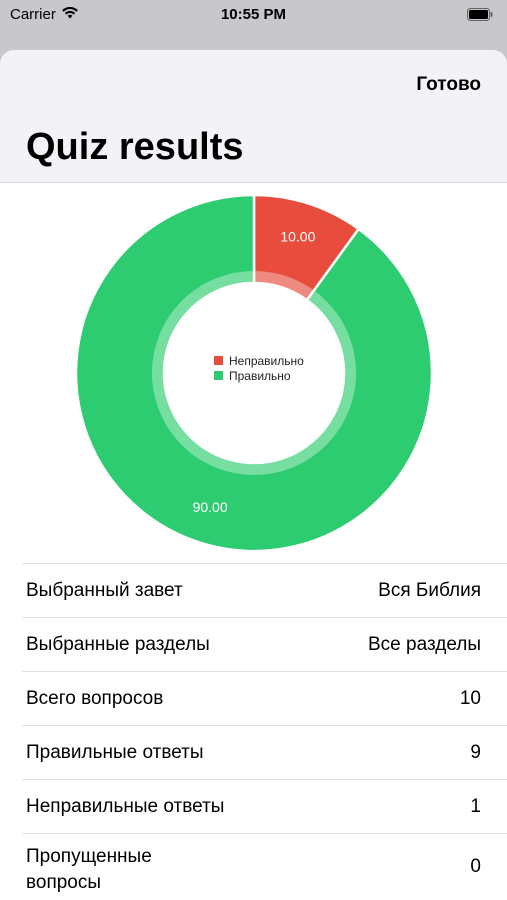 This screenshot has width=507, height=900. I want to click on row-value: 9, so click(475, 752).